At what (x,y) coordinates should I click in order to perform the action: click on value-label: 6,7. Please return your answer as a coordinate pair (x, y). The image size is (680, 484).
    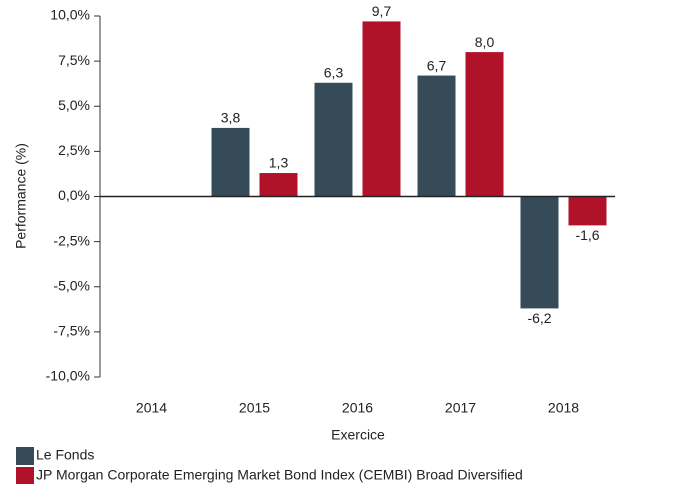
    Looking at the image, I should click on (437, 65).